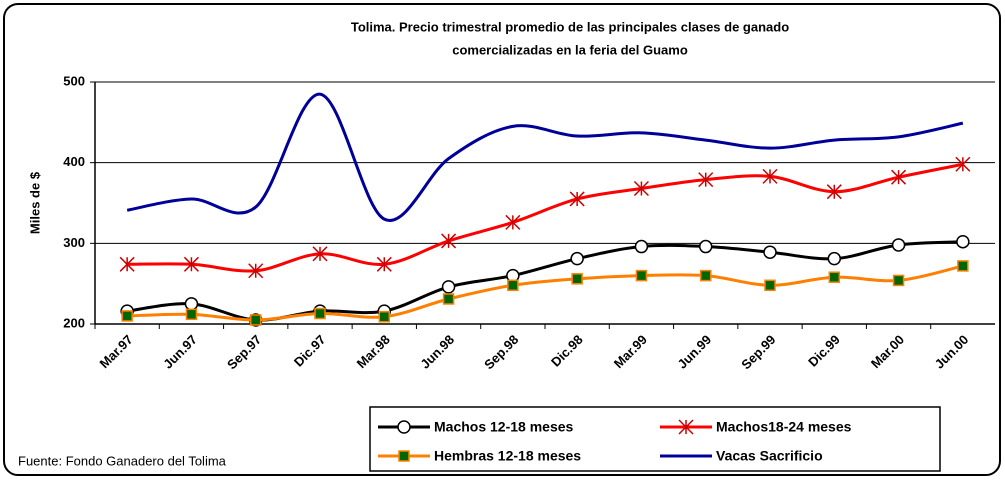 The width and height of the screenshot is (1005, 480). What do you see at coordinates (504, 427) in the screenshot?
I see `legend-label: Machos 12-18 meses` at bounding box center [504, 427].